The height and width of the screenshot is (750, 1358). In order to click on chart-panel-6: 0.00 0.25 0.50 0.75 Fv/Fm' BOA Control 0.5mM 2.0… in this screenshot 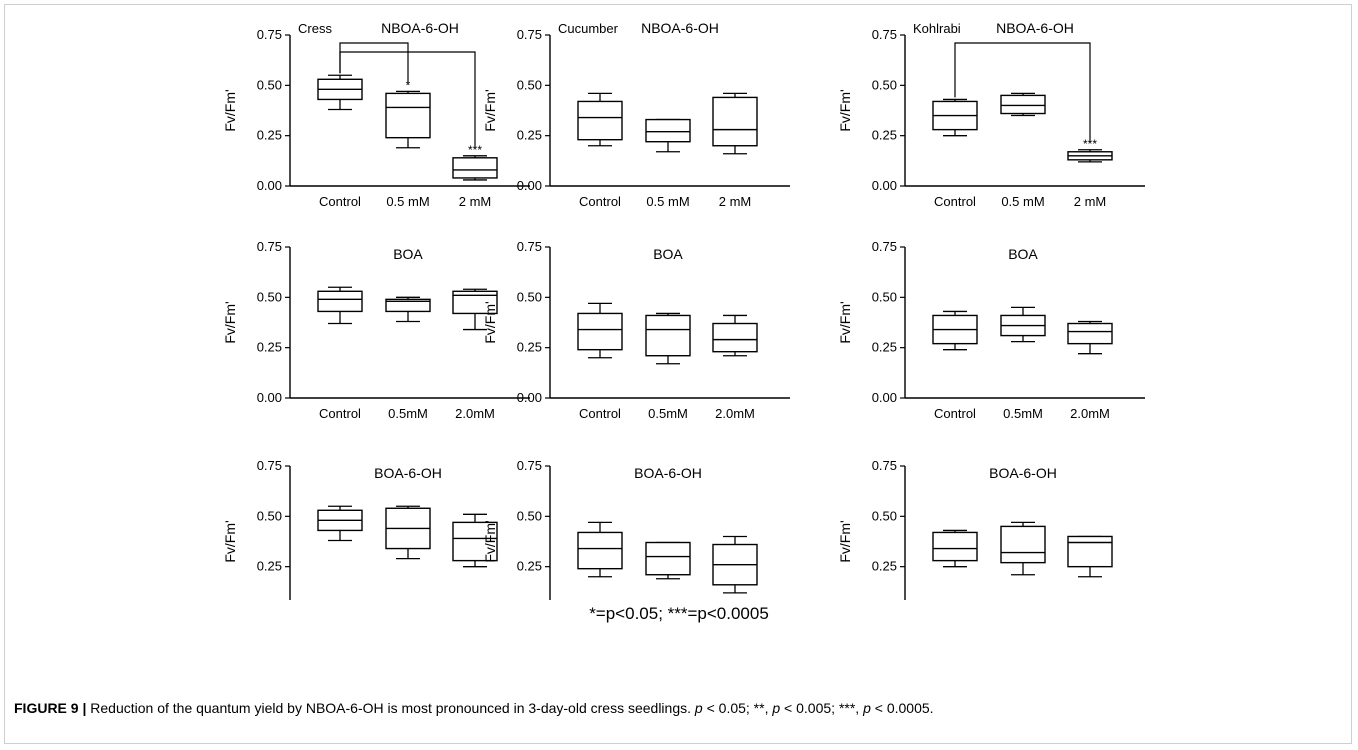, I will do `click(991, 330)`.